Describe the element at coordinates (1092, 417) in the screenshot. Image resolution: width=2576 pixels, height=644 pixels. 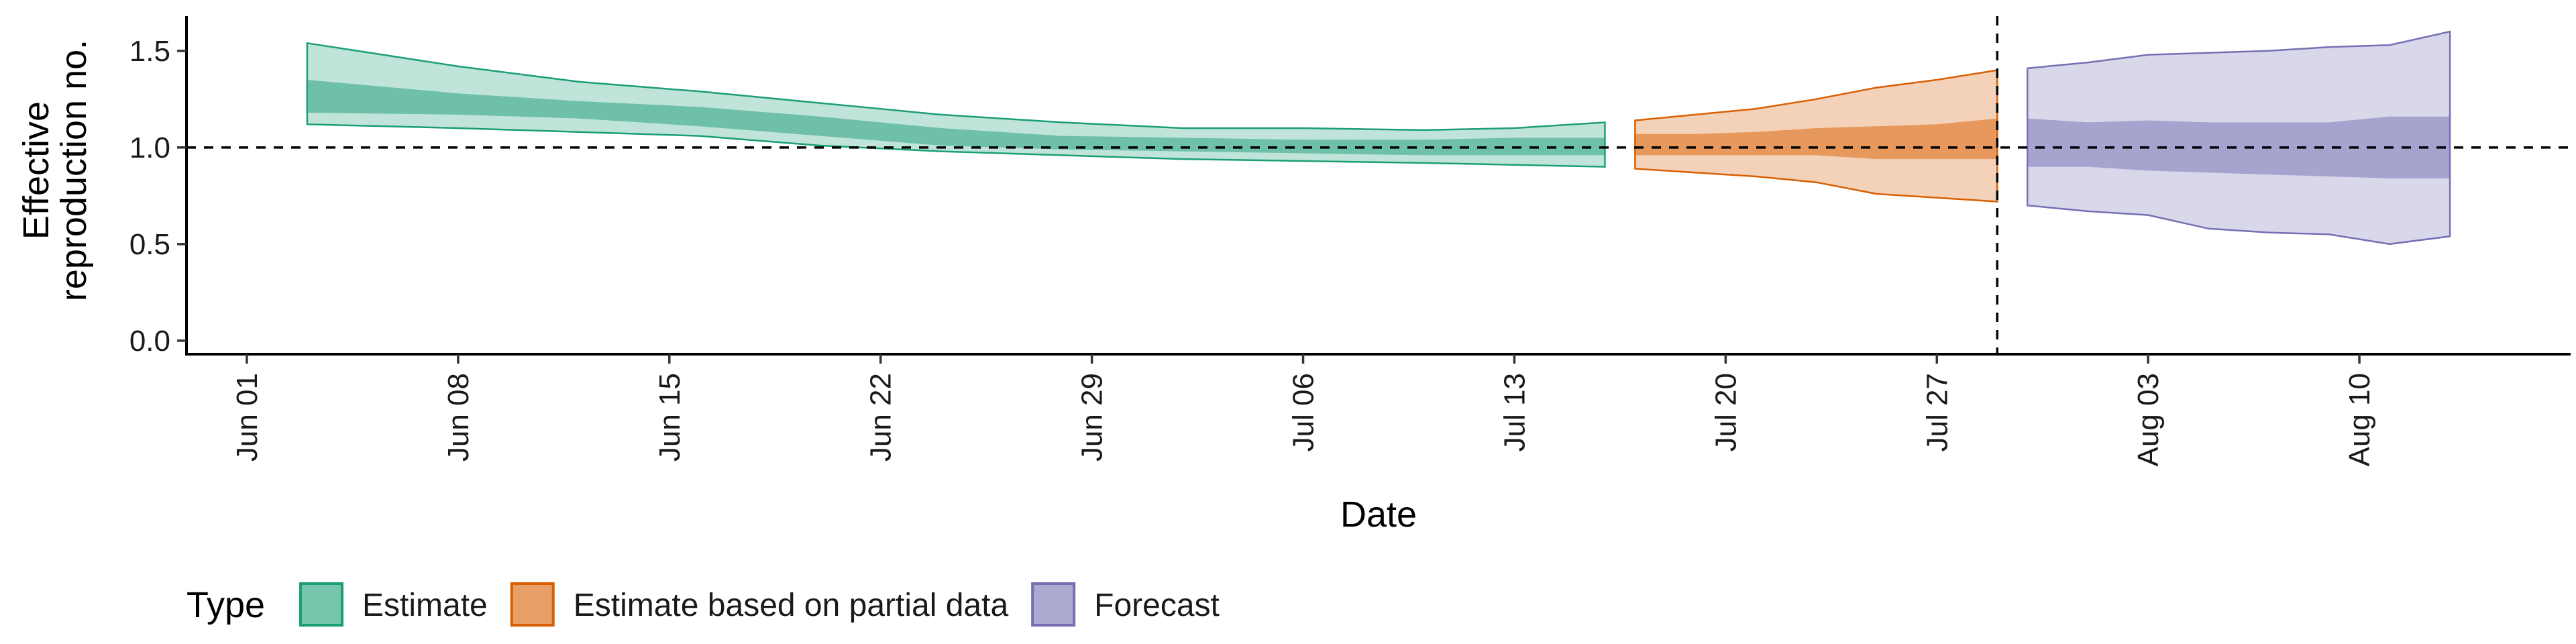
I see `x-tick-label: Jun 29` at that location.